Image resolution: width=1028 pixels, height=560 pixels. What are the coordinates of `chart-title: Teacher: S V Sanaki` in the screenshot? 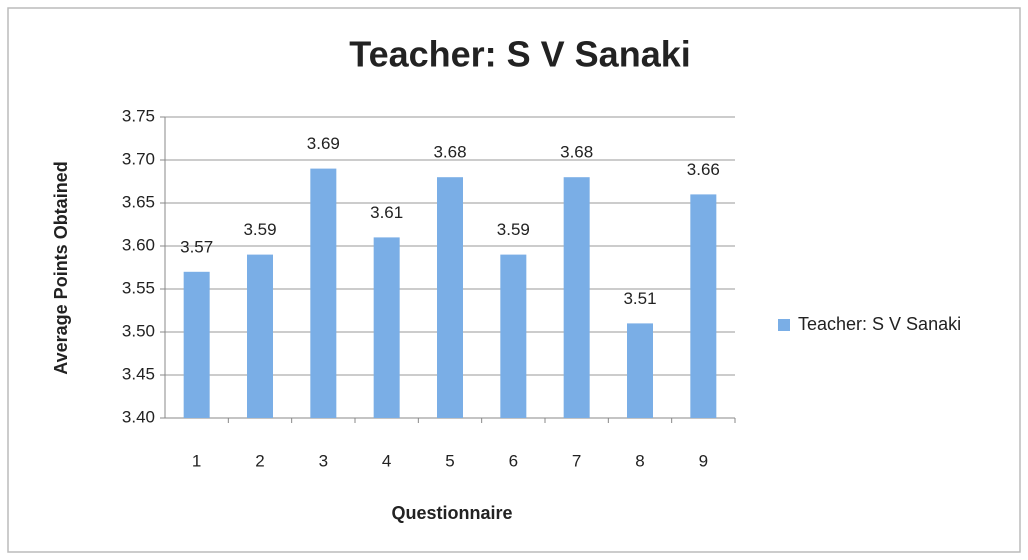 It's located at (520, 54).